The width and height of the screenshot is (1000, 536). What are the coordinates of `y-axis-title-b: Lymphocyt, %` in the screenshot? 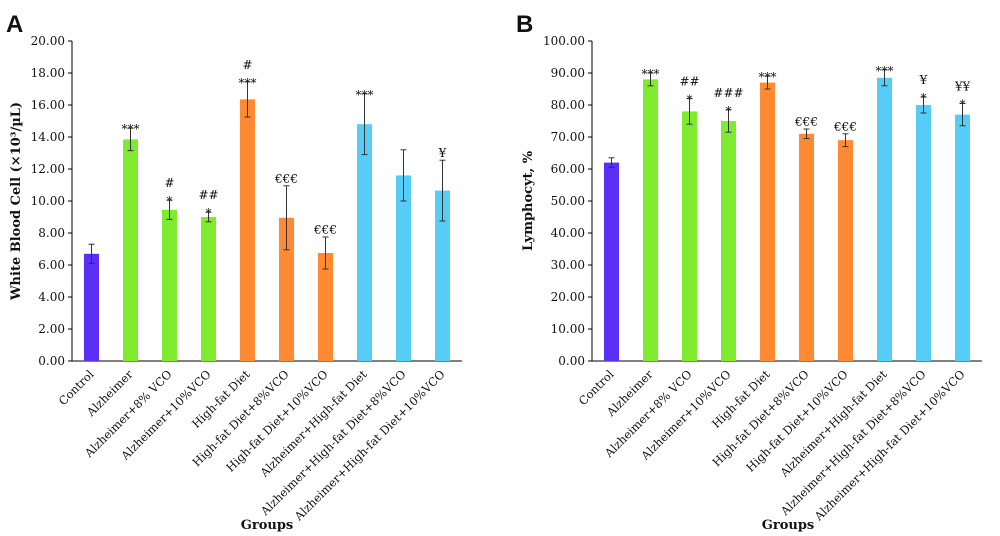 It's located at (528, 200).